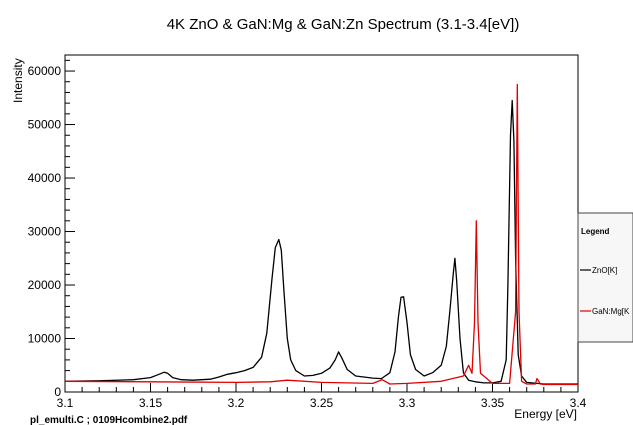 This screenshot has width=633, height=425. Describe the element at coordinates (611, 311) in the screenshot. I see `legend-entry-label: GaN:Mg[K` at that location.